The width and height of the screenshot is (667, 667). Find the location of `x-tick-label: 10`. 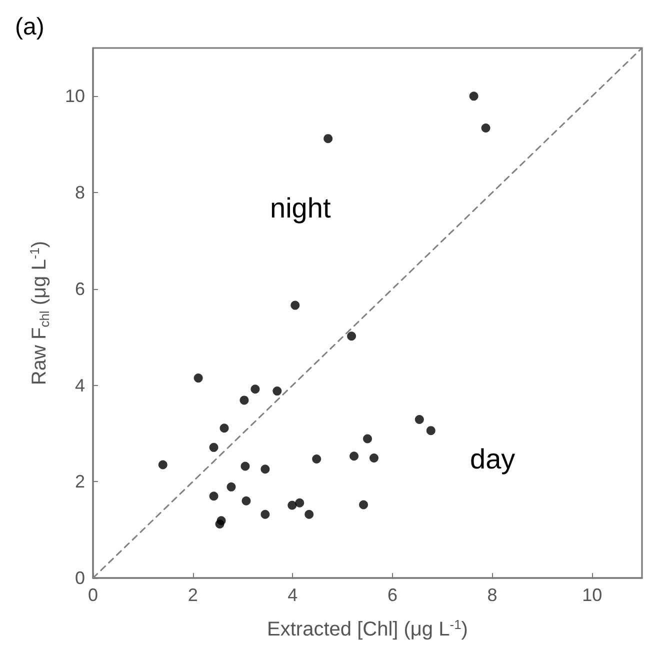

x-tick-label: 10 is located at coordinates (592, 595).